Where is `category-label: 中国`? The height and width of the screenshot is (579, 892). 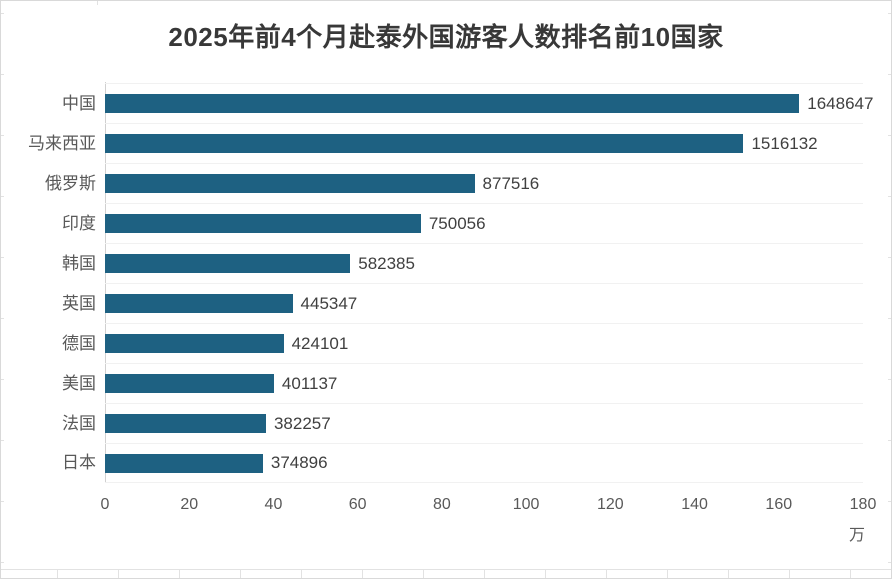
category-label: 中国 is located at coordinates (79, 103).